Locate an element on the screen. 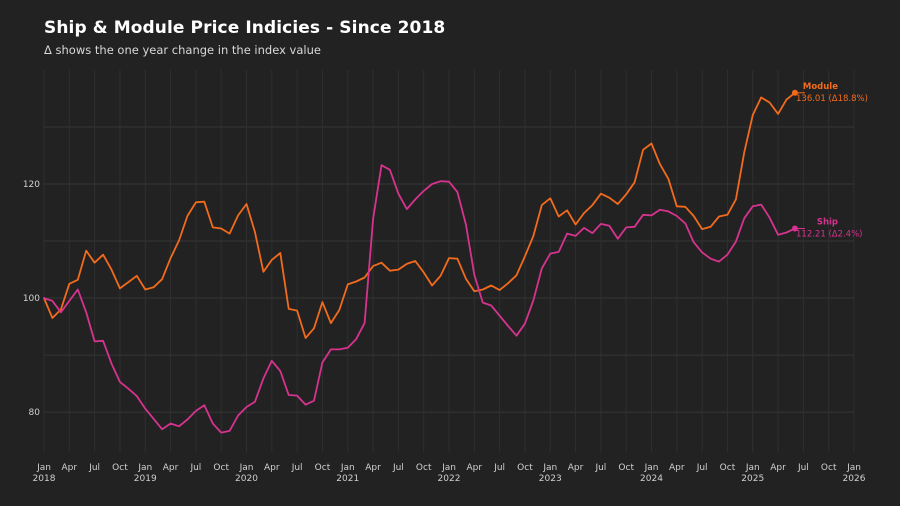  y-axis: 80 100 120 is located at coordinates (31, 299).